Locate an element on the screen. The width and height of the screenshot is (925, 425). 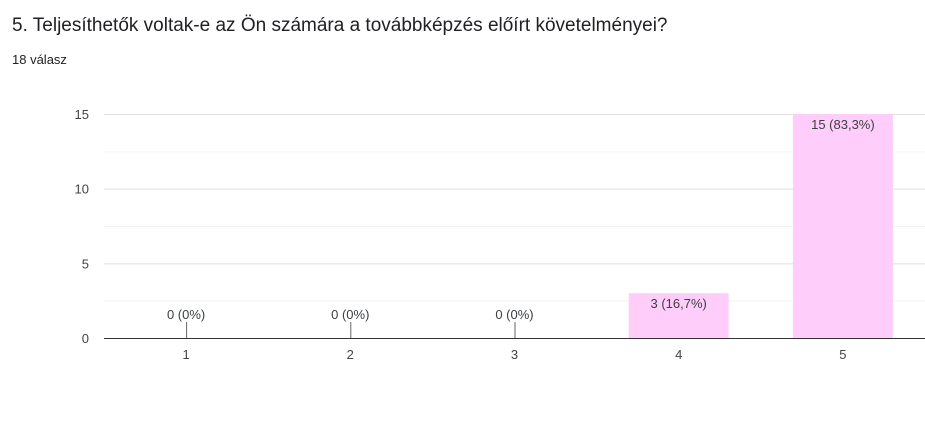
y-tick-label: 15 is located at coordinates (82, 114).